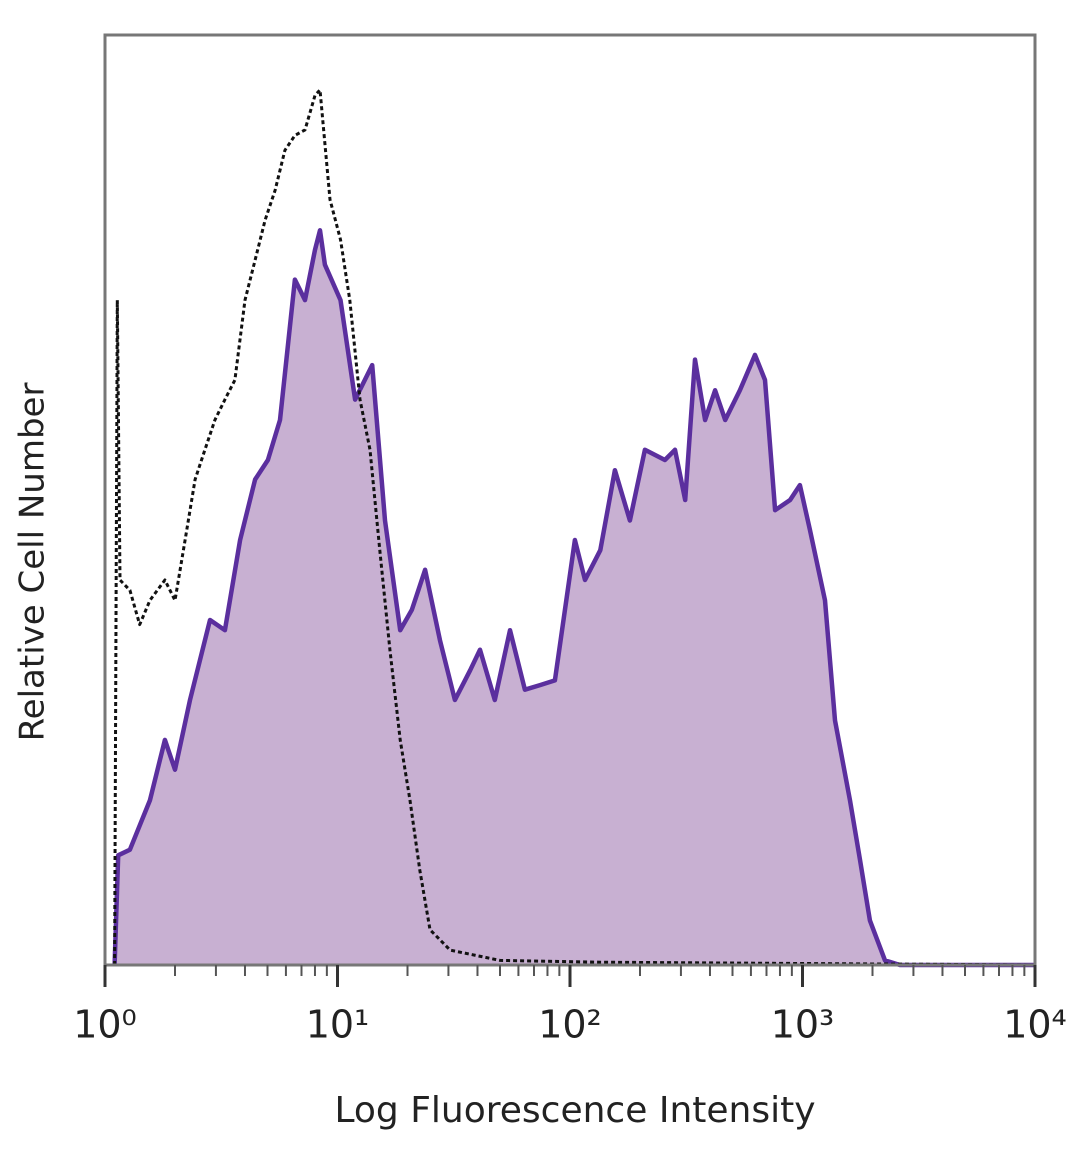 This screenshot has height=1169, width=1080. What do you see at coordinates (33, 562) in the screenshot?
I see `y-axis-label: Relative Cell Number` at bounding box center [33, 562].